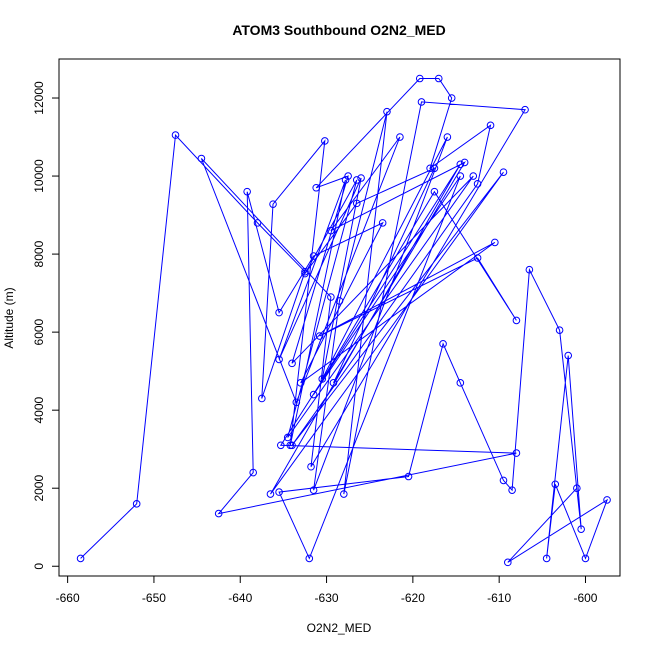 The height and width of the screenshot is (650, 650). Describe the element at coordinates (39, 409) in the screenshot. I see `y-tick-label: 4000` at that location.